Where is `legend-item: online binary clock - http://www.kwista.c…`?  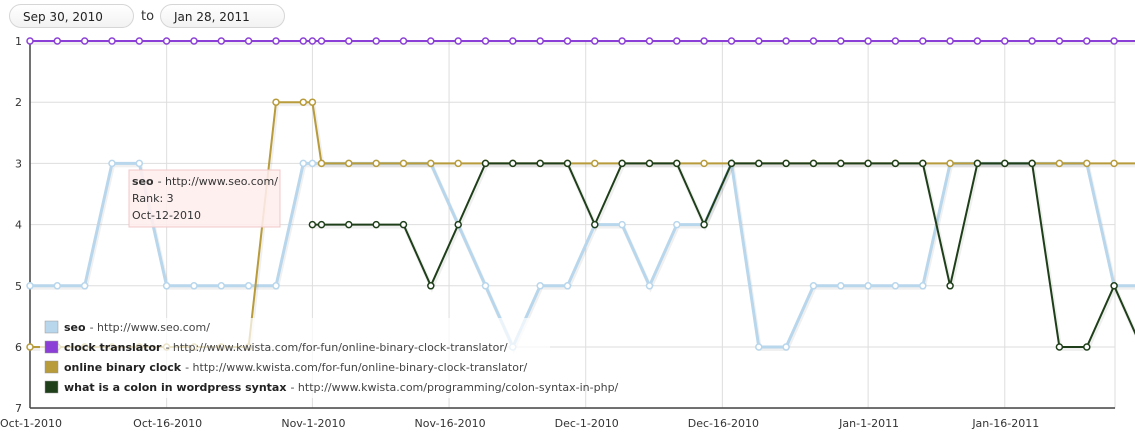
legend-item: online binary clock - http://www.kwista.c… is located at coordinates (285, 367).